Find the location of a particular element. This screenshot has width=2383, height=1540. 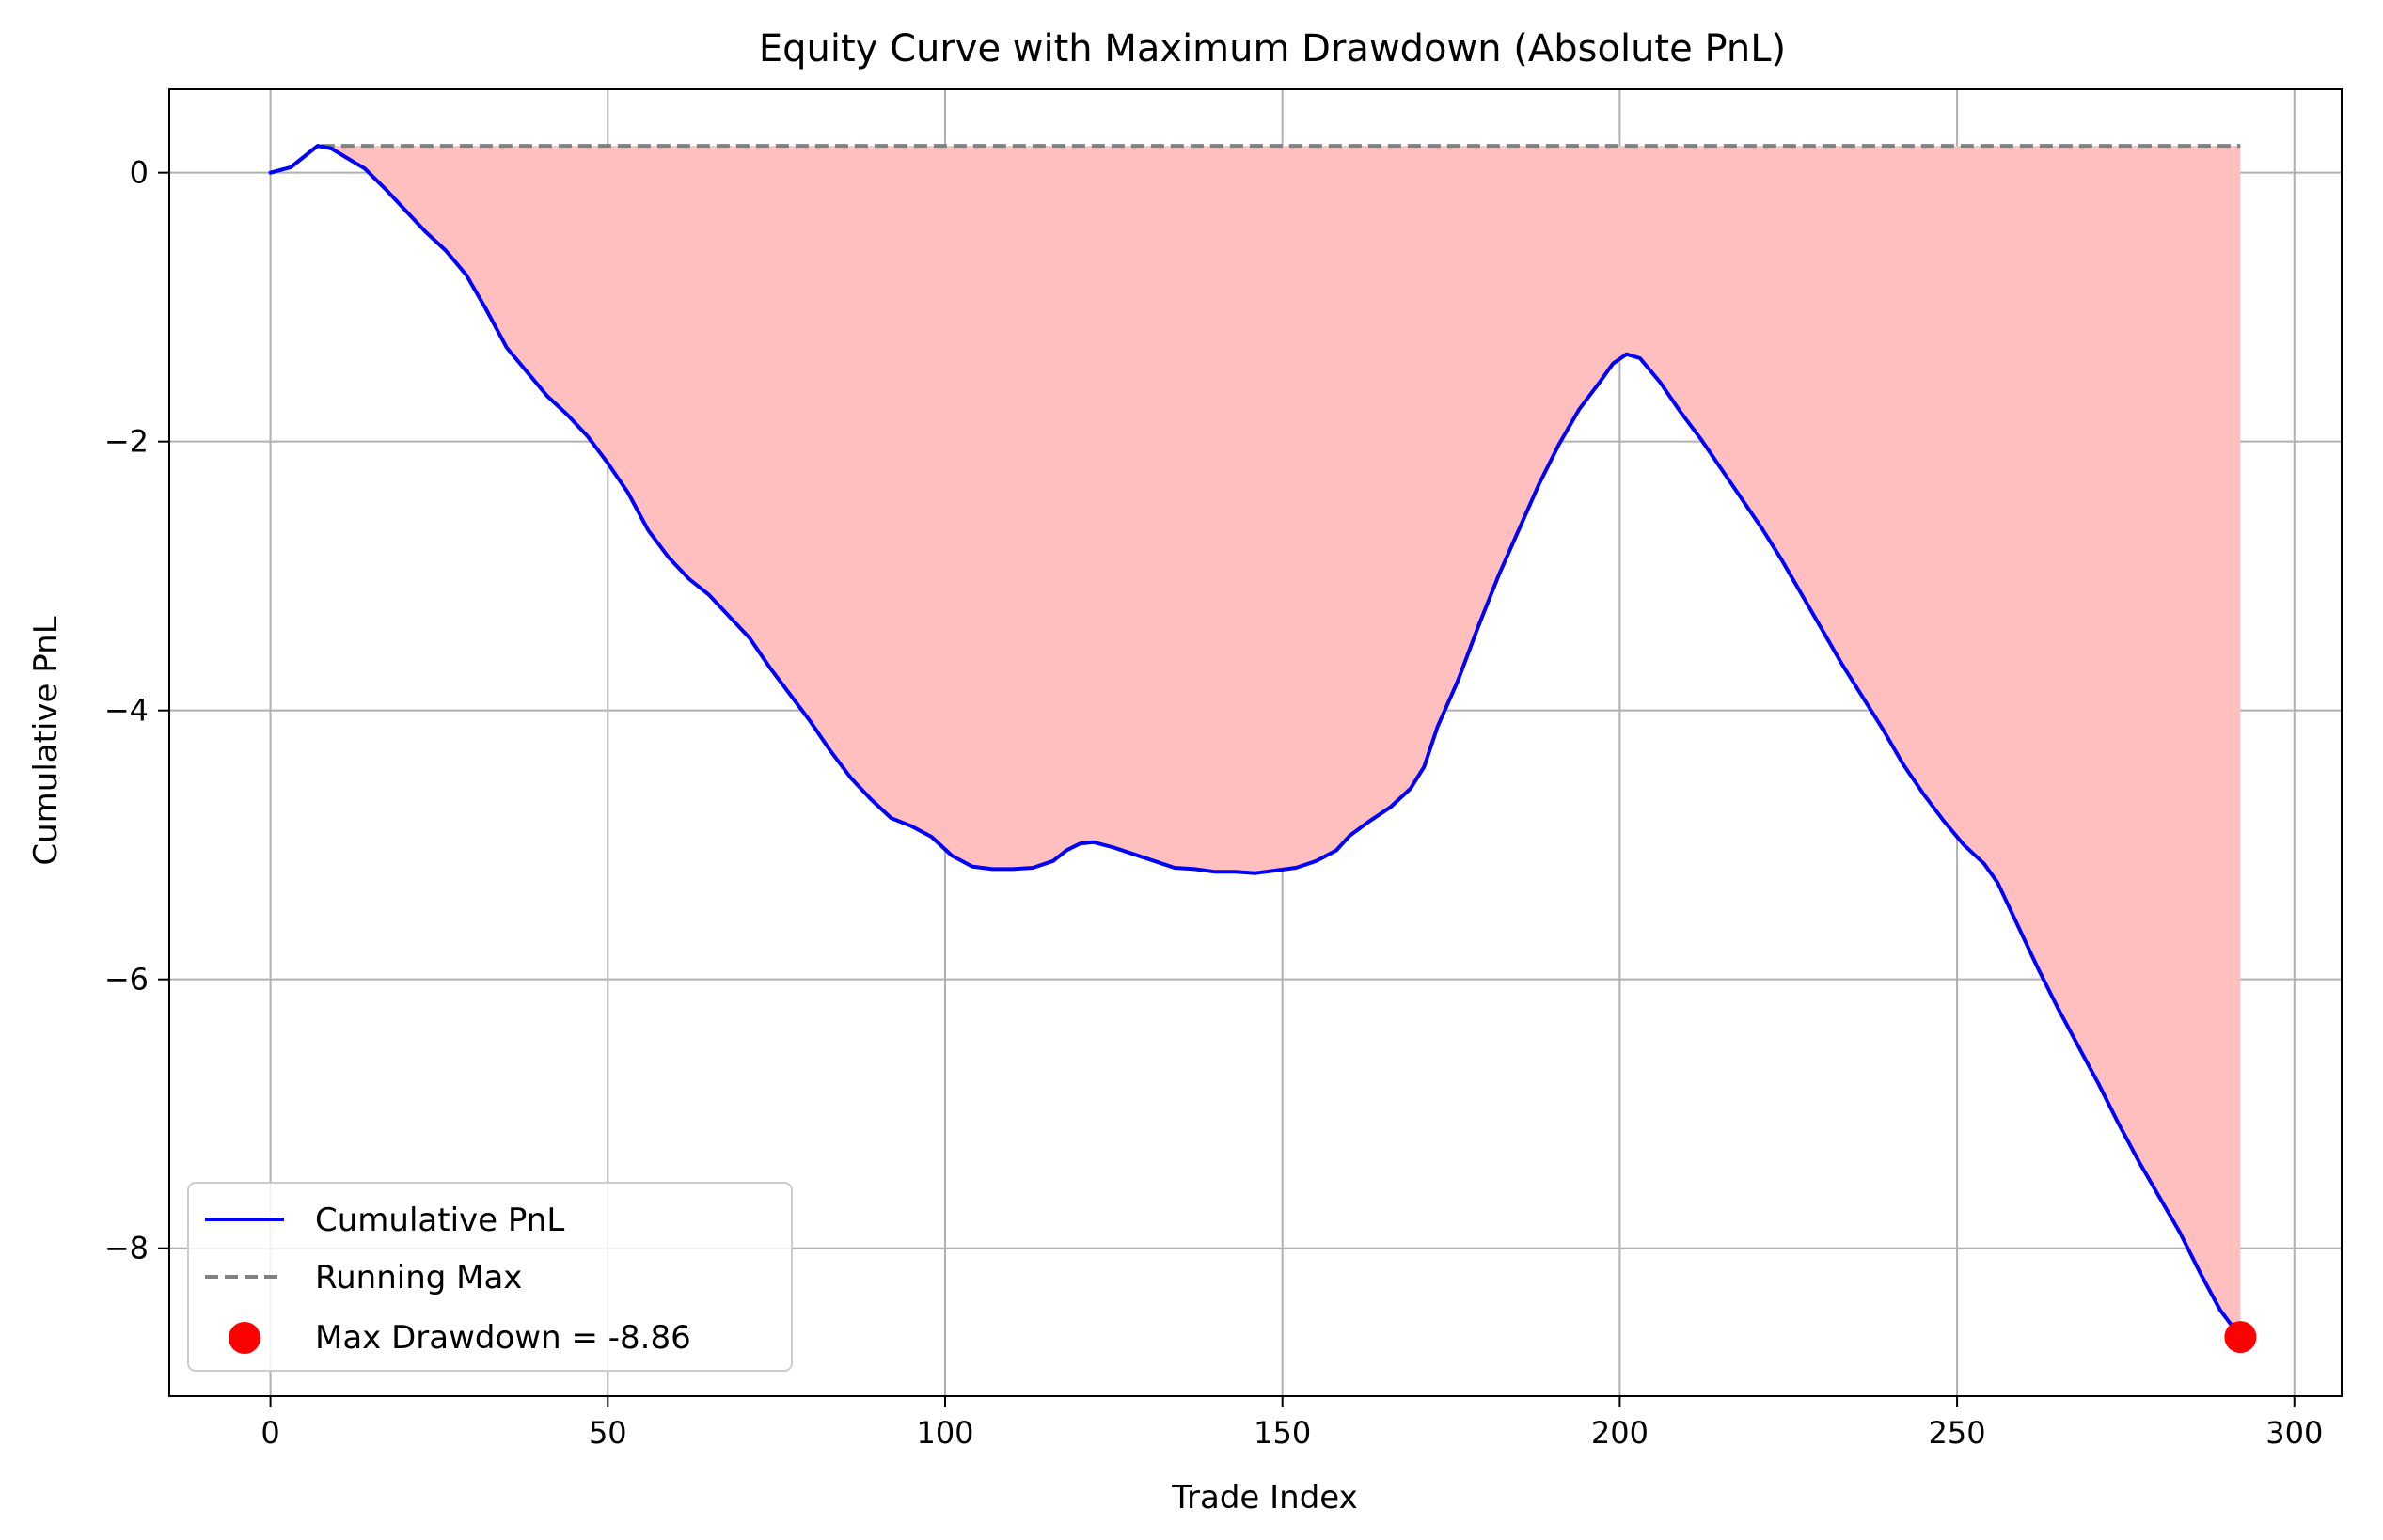

x-axis-ticks: 0 50 100 150 200 250 300 is located at coordinates (1291, 1424).